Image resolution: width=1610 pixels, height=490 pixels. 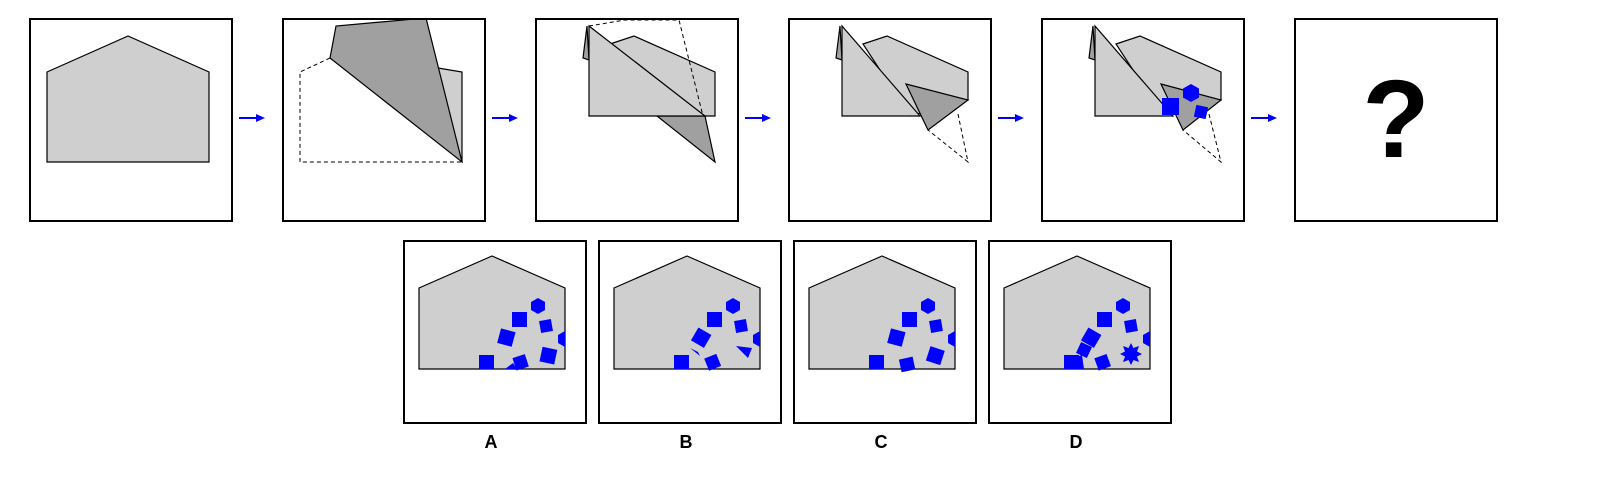 What do you see at coordinates (937, 107) in the screenshot?
I see `folded-corner` at bounding box center [937, 107].